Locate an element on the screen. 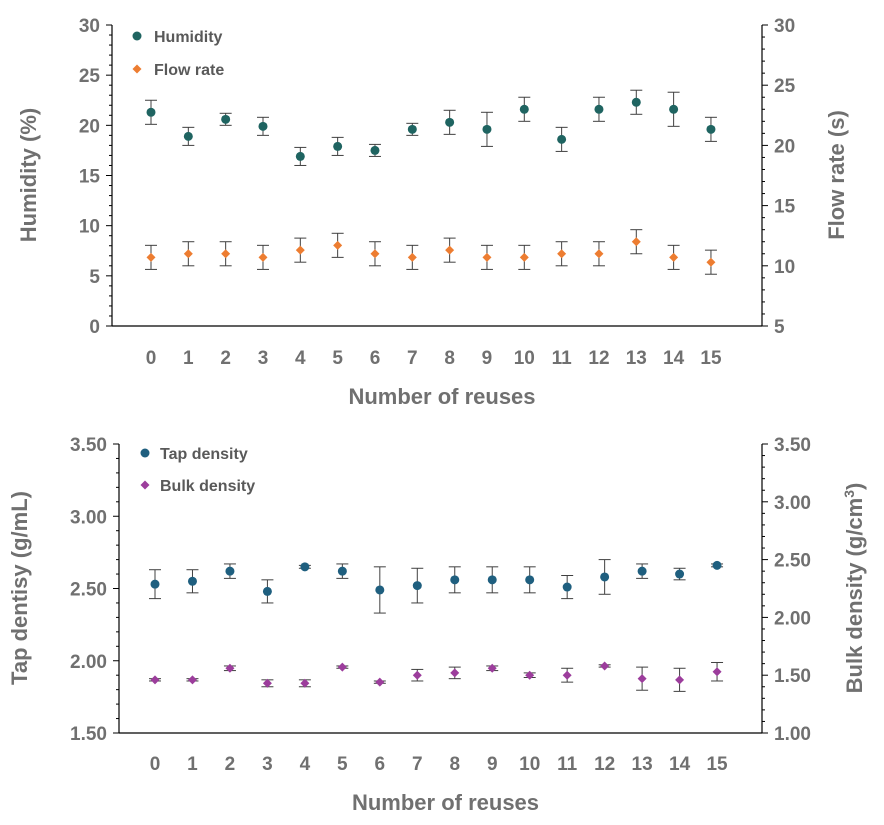 The height and width of the screenshot is (825, 884). series-humidity is located at coordinates (431, 127).